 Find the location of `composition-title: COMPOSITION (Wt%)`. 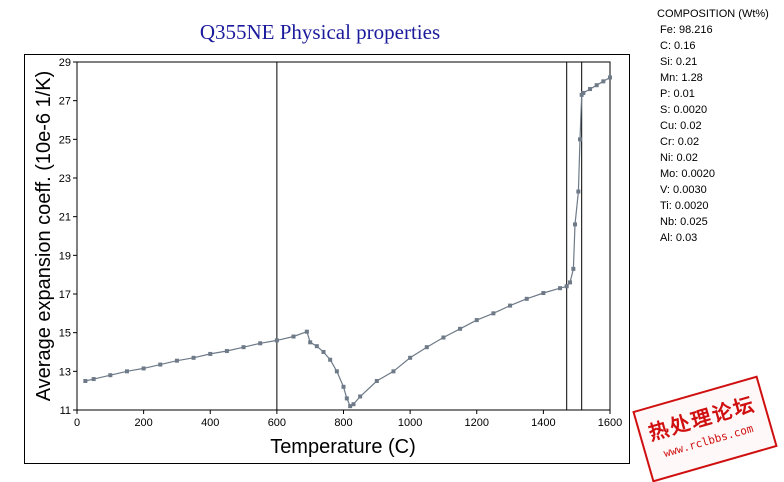

composition-title: COMPOSITION (Wt%) is located at coordinates (713, 14).